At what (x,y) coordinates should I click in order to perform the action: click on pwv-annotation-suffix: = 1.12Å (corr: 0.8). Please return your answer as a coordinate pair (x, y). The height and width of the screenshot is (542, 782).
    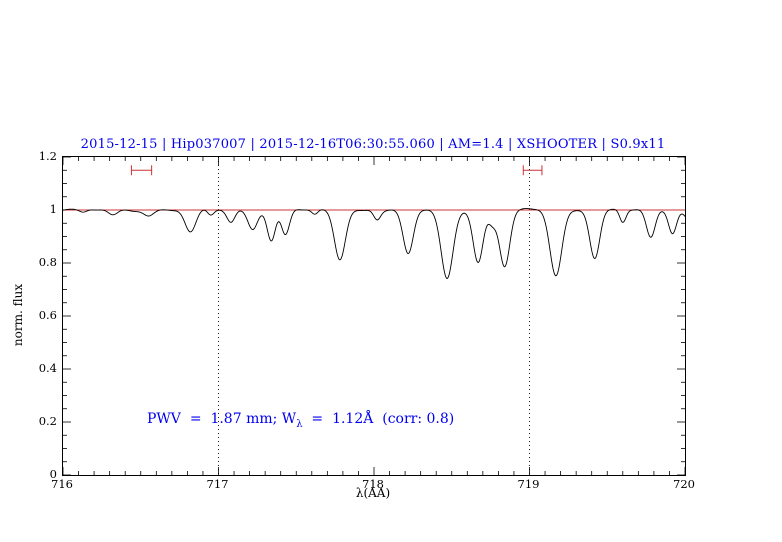
    Looking at the image, I should click on (378, 419).